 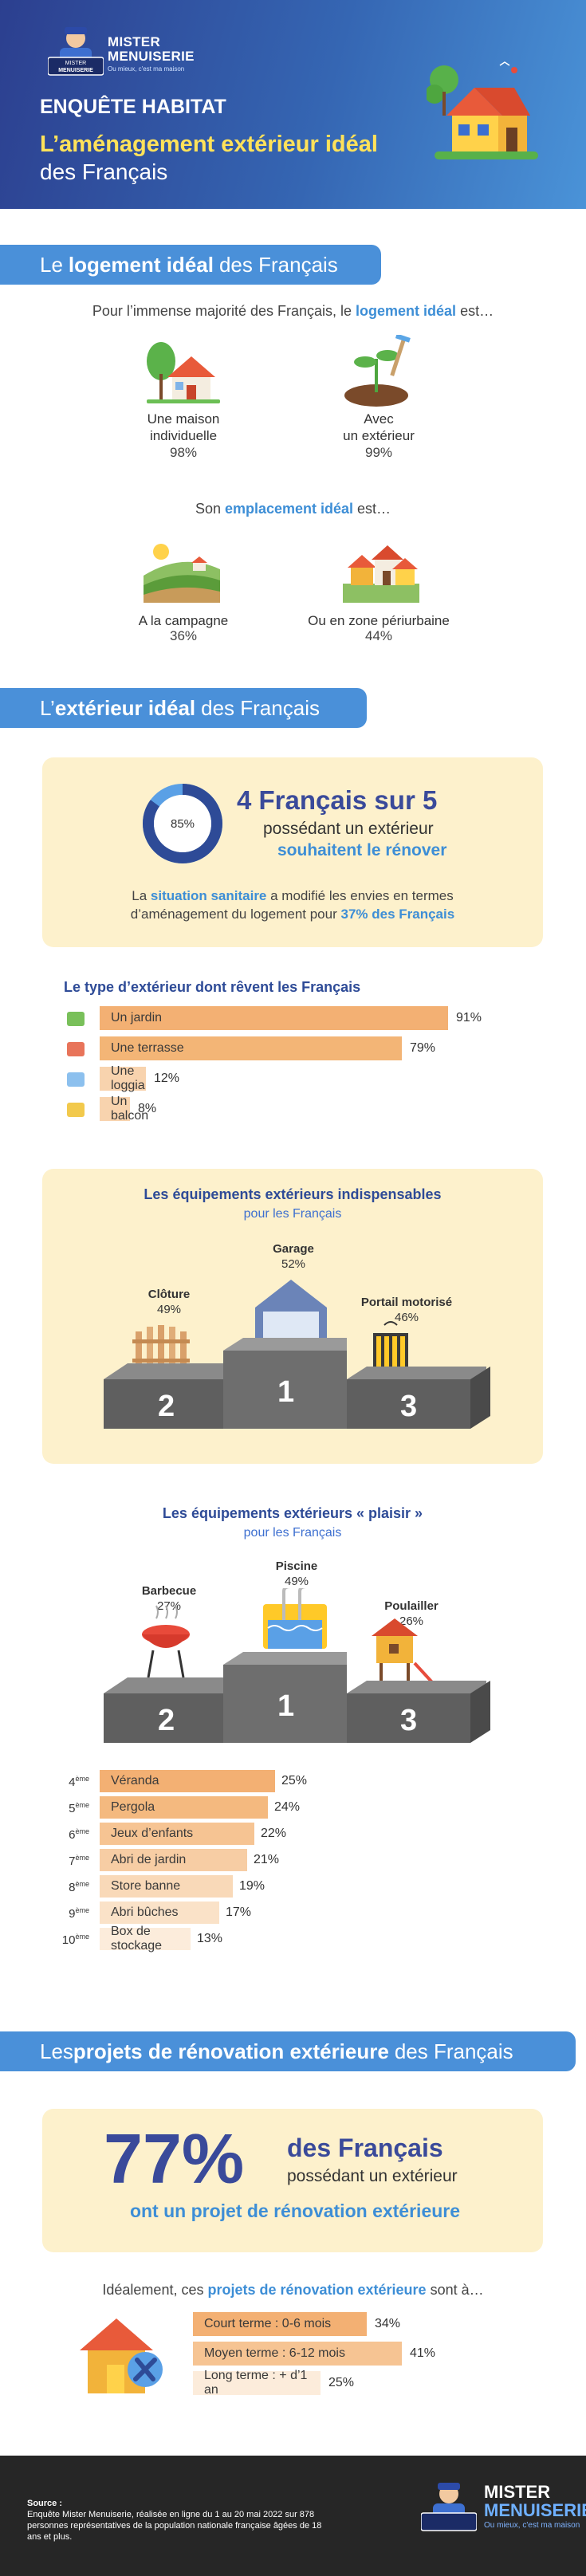 What do you see at coordinates (210, 1938) in the screenshot?
I see `ranking-bar-pct: 13%` at bounding box center [210, 1938].